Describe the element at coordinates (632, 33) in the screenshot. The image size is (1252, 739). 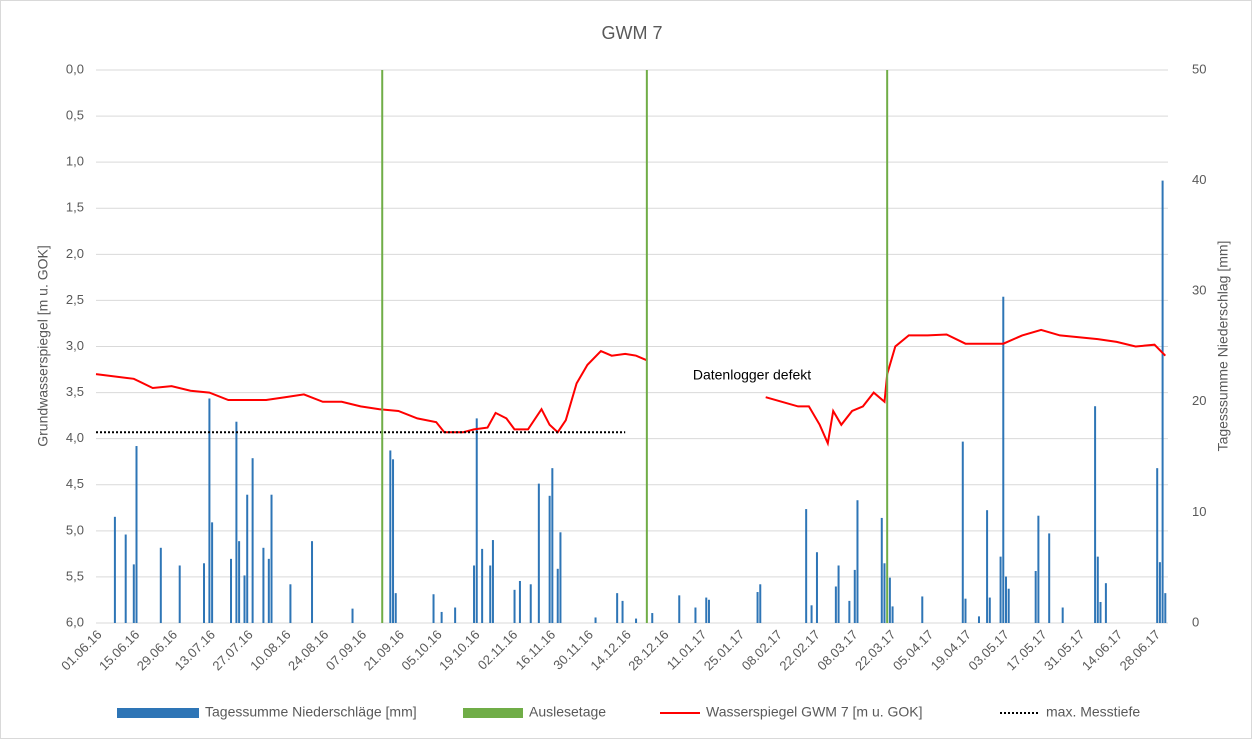
I see `chart-title: GWM 7` at that location.